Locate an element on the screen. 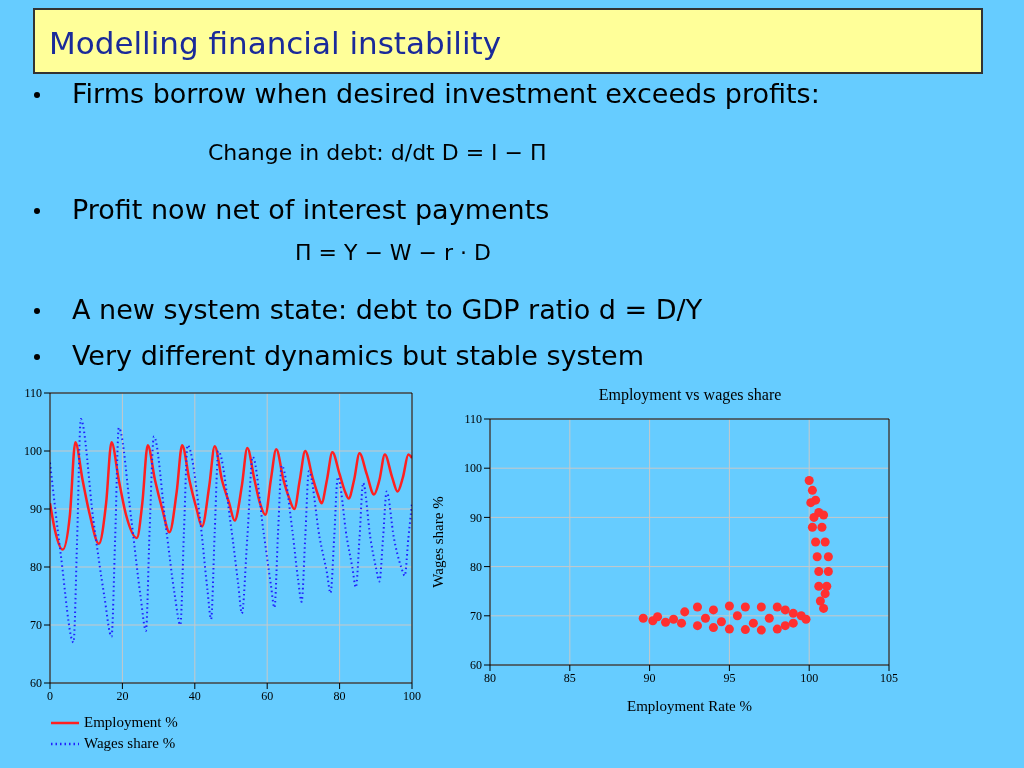  text: A new system state: debt to GDP ratio d = D/Y is located at coordinates (387, 309).